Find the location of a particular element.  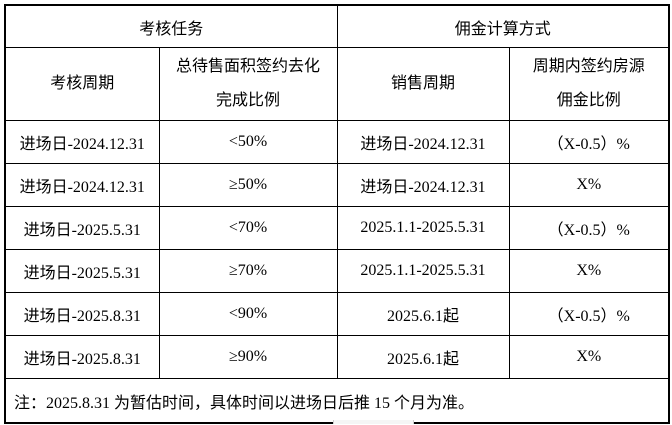

table-row: 进场日-2024.12.31 ≥50% 进场日-2024.12.31 X% is located at coordinates (337, 185).